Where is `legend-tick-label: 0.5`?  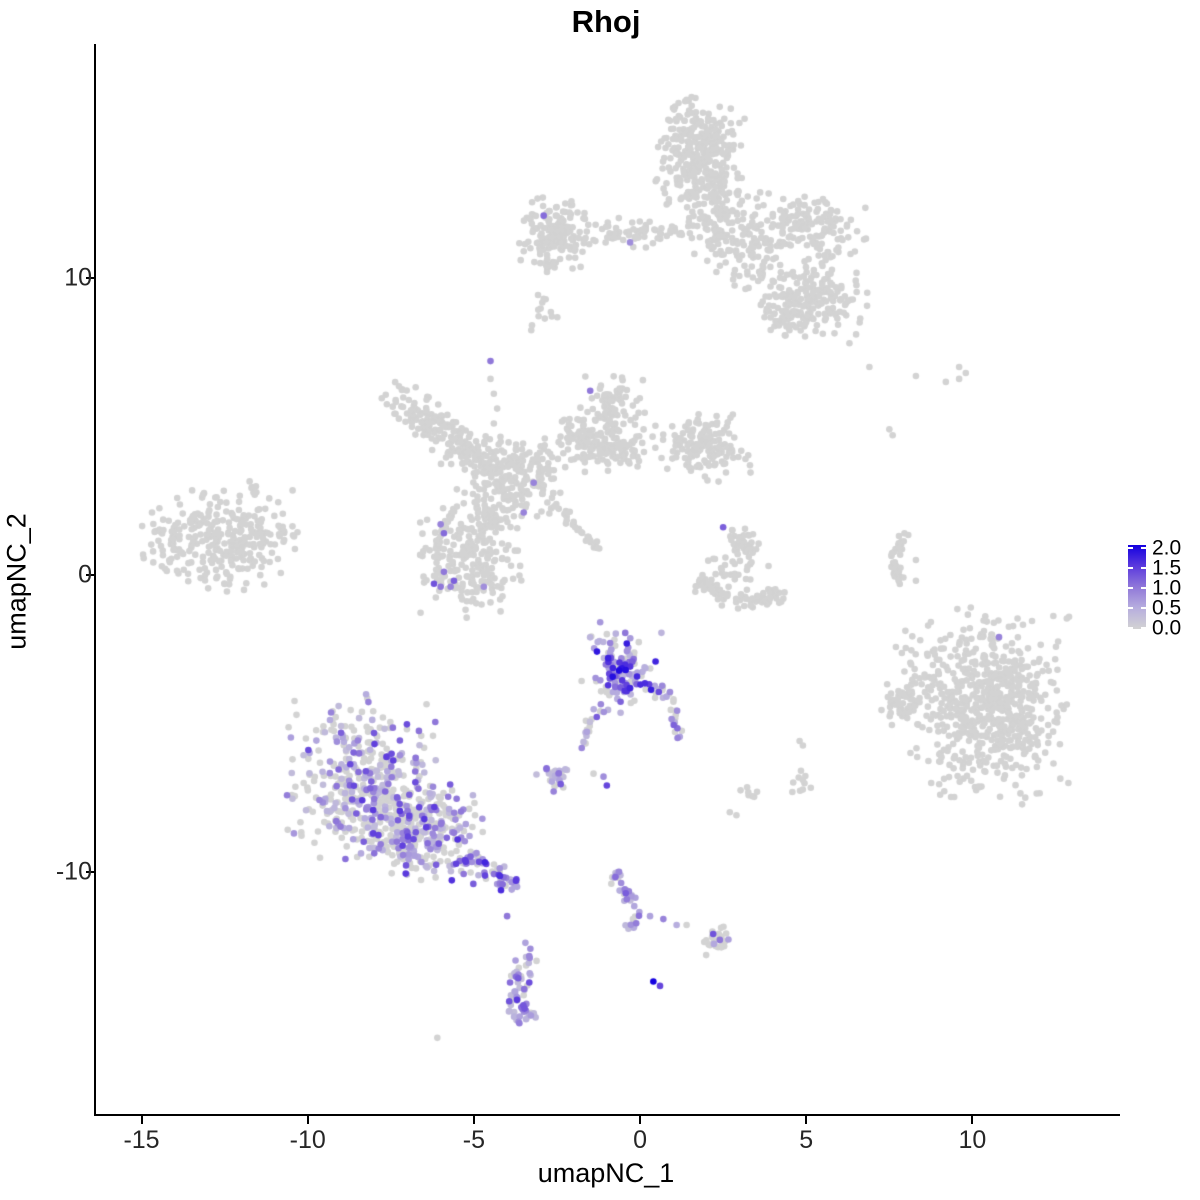 legend-tick-label: 0.5 is located at coordinates (1167, 608).